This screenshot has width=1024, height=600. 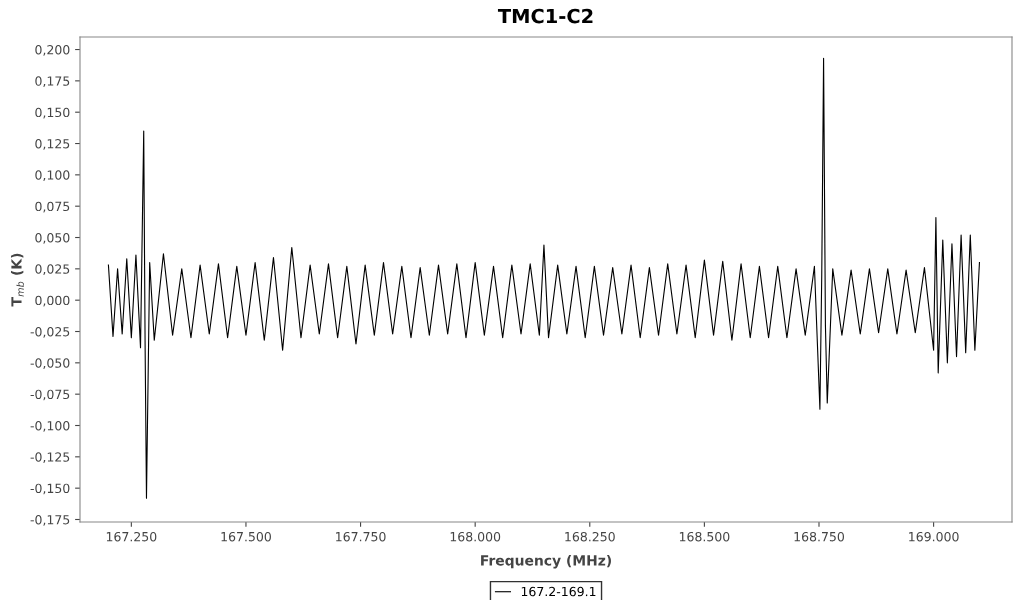 I want to click on y-tick-label: 0,050, so click(x=52, y=238).